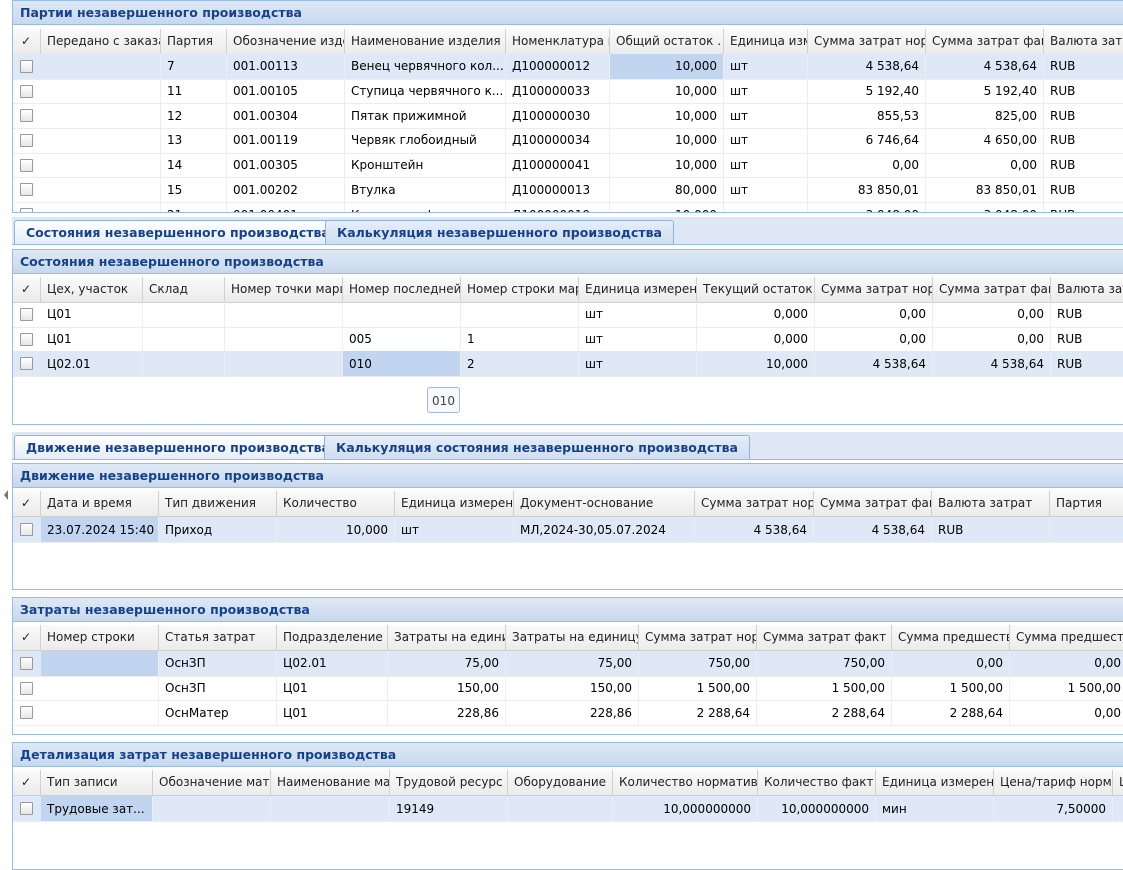 The image size is (1123, 870). Describe the element at coordinates (572, 637) in the screenshot. I see `column-header: Затраты на единицу` at that location.